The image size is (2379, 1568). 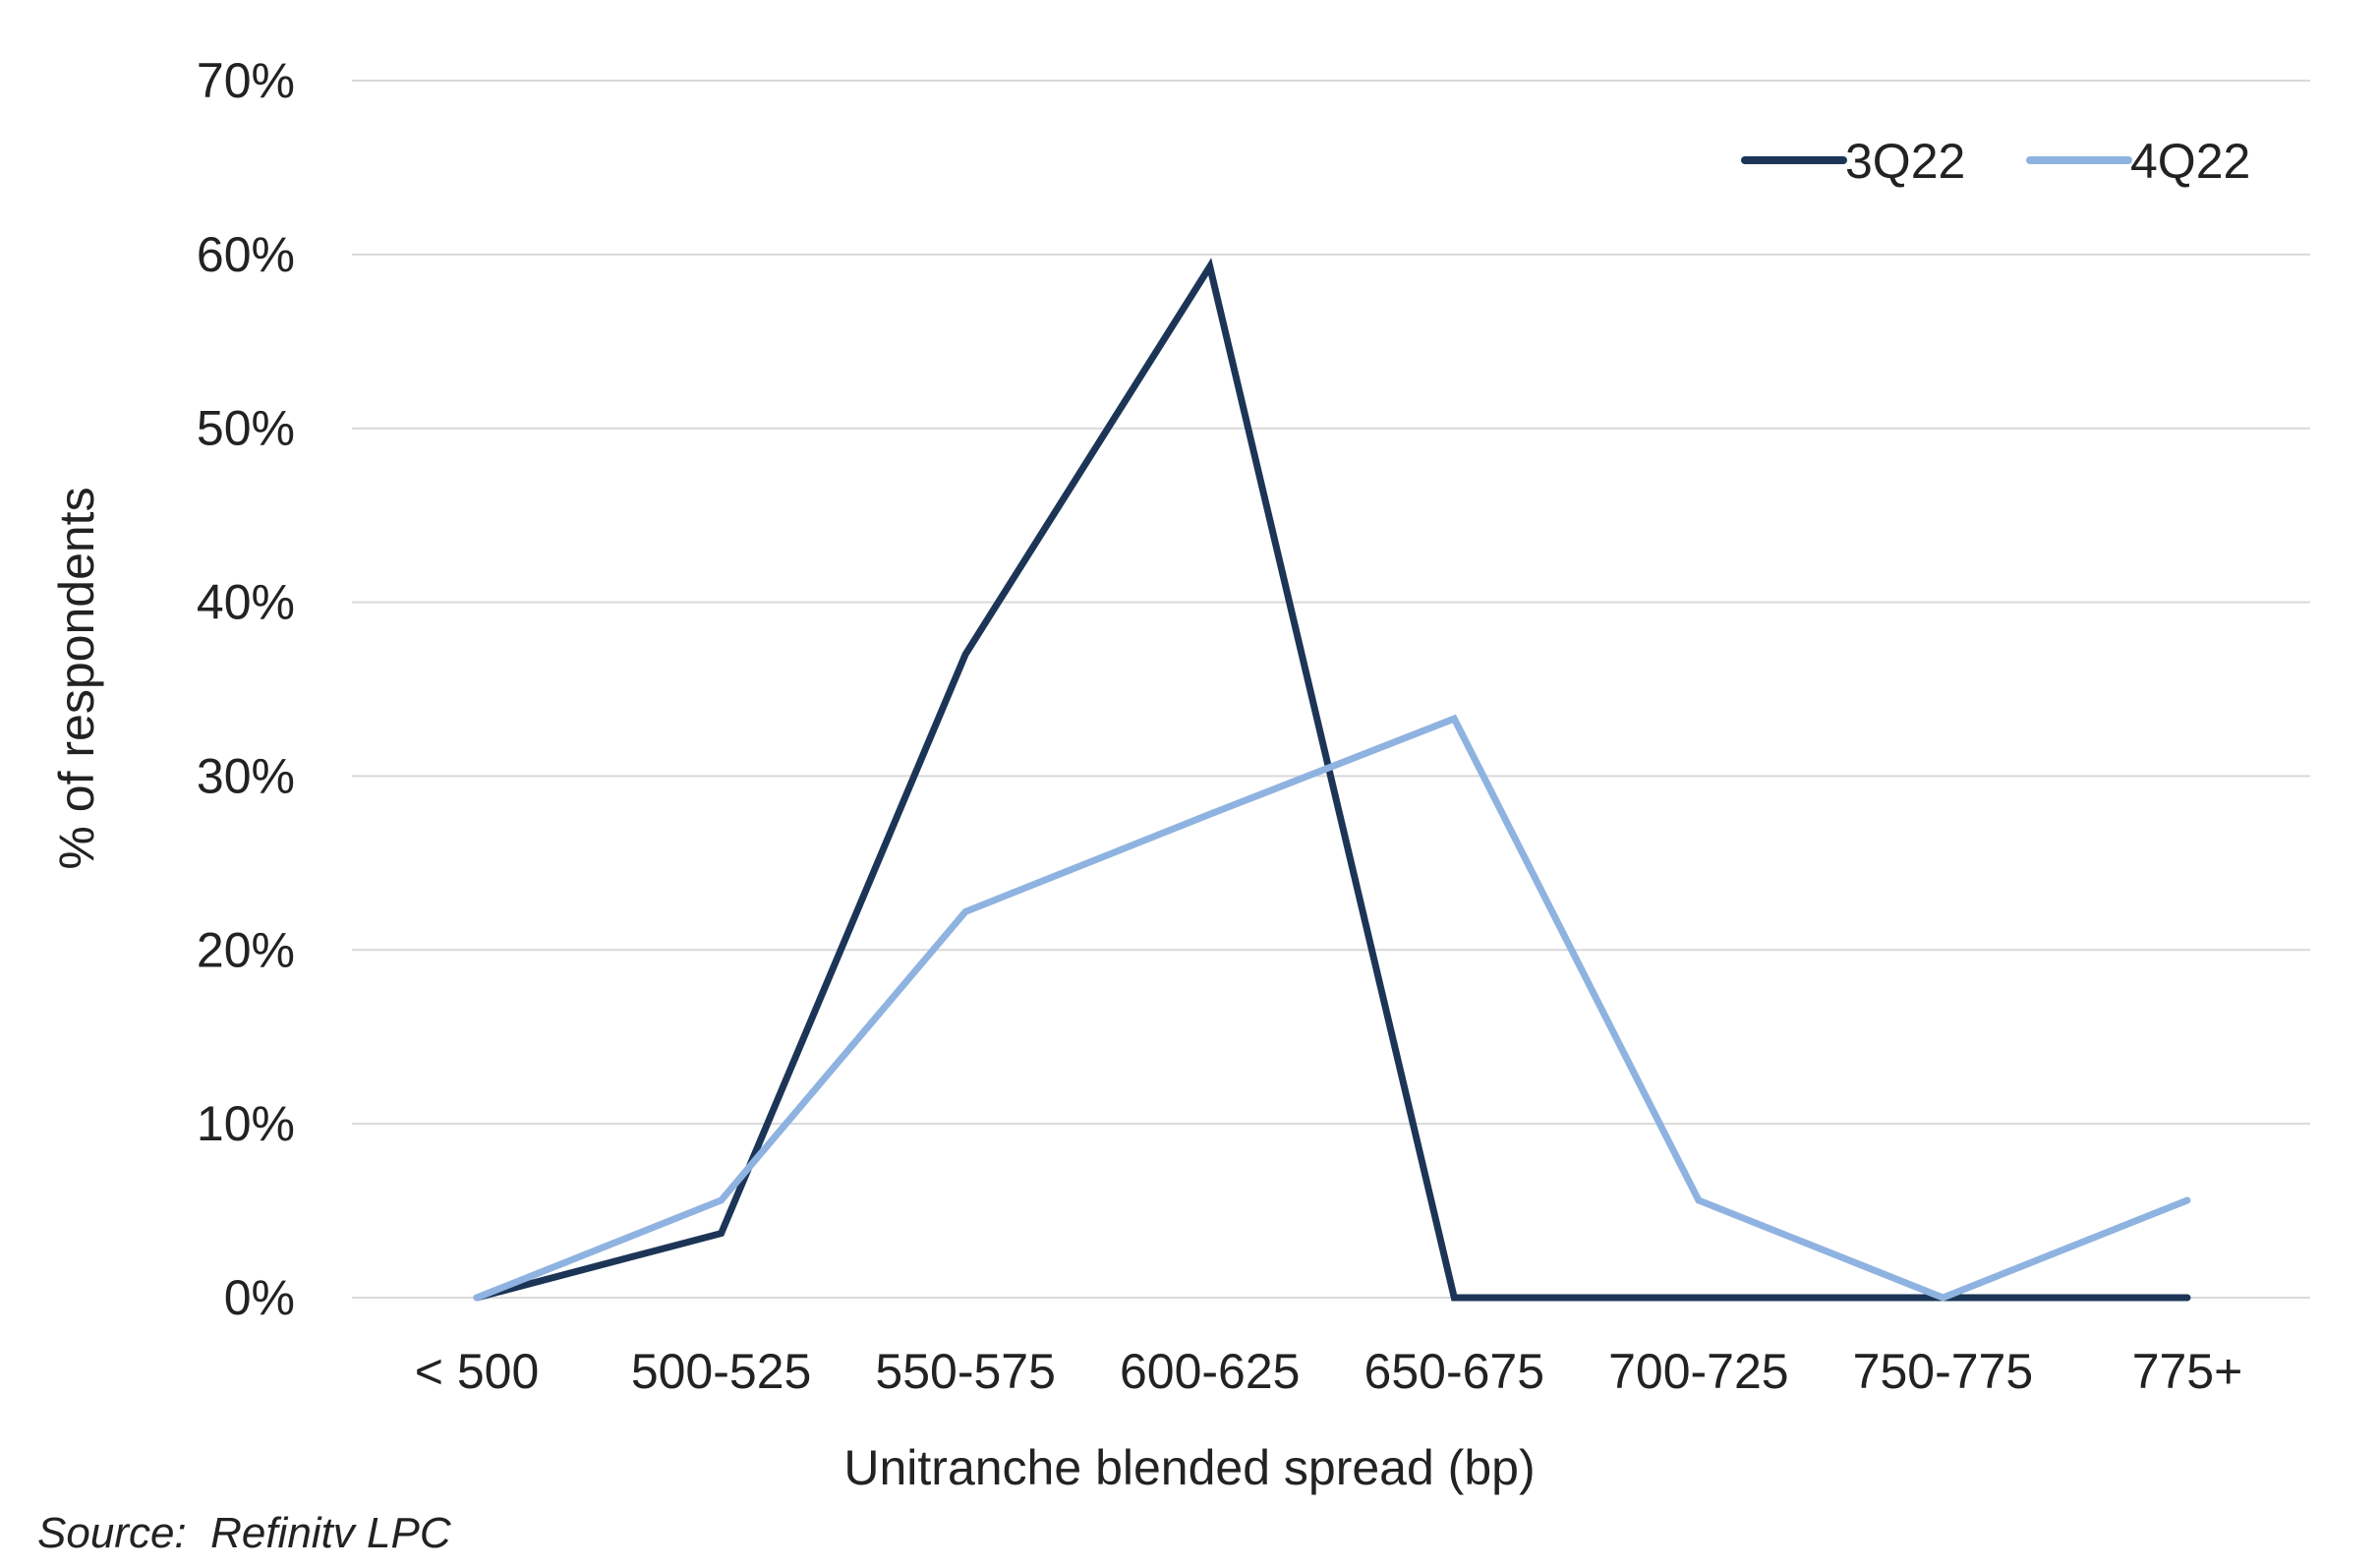 What do you see at coordinates (259, 1297) in the screenshot?
I see `y-tick-label: 0%` at bounding box center [259, 1297].